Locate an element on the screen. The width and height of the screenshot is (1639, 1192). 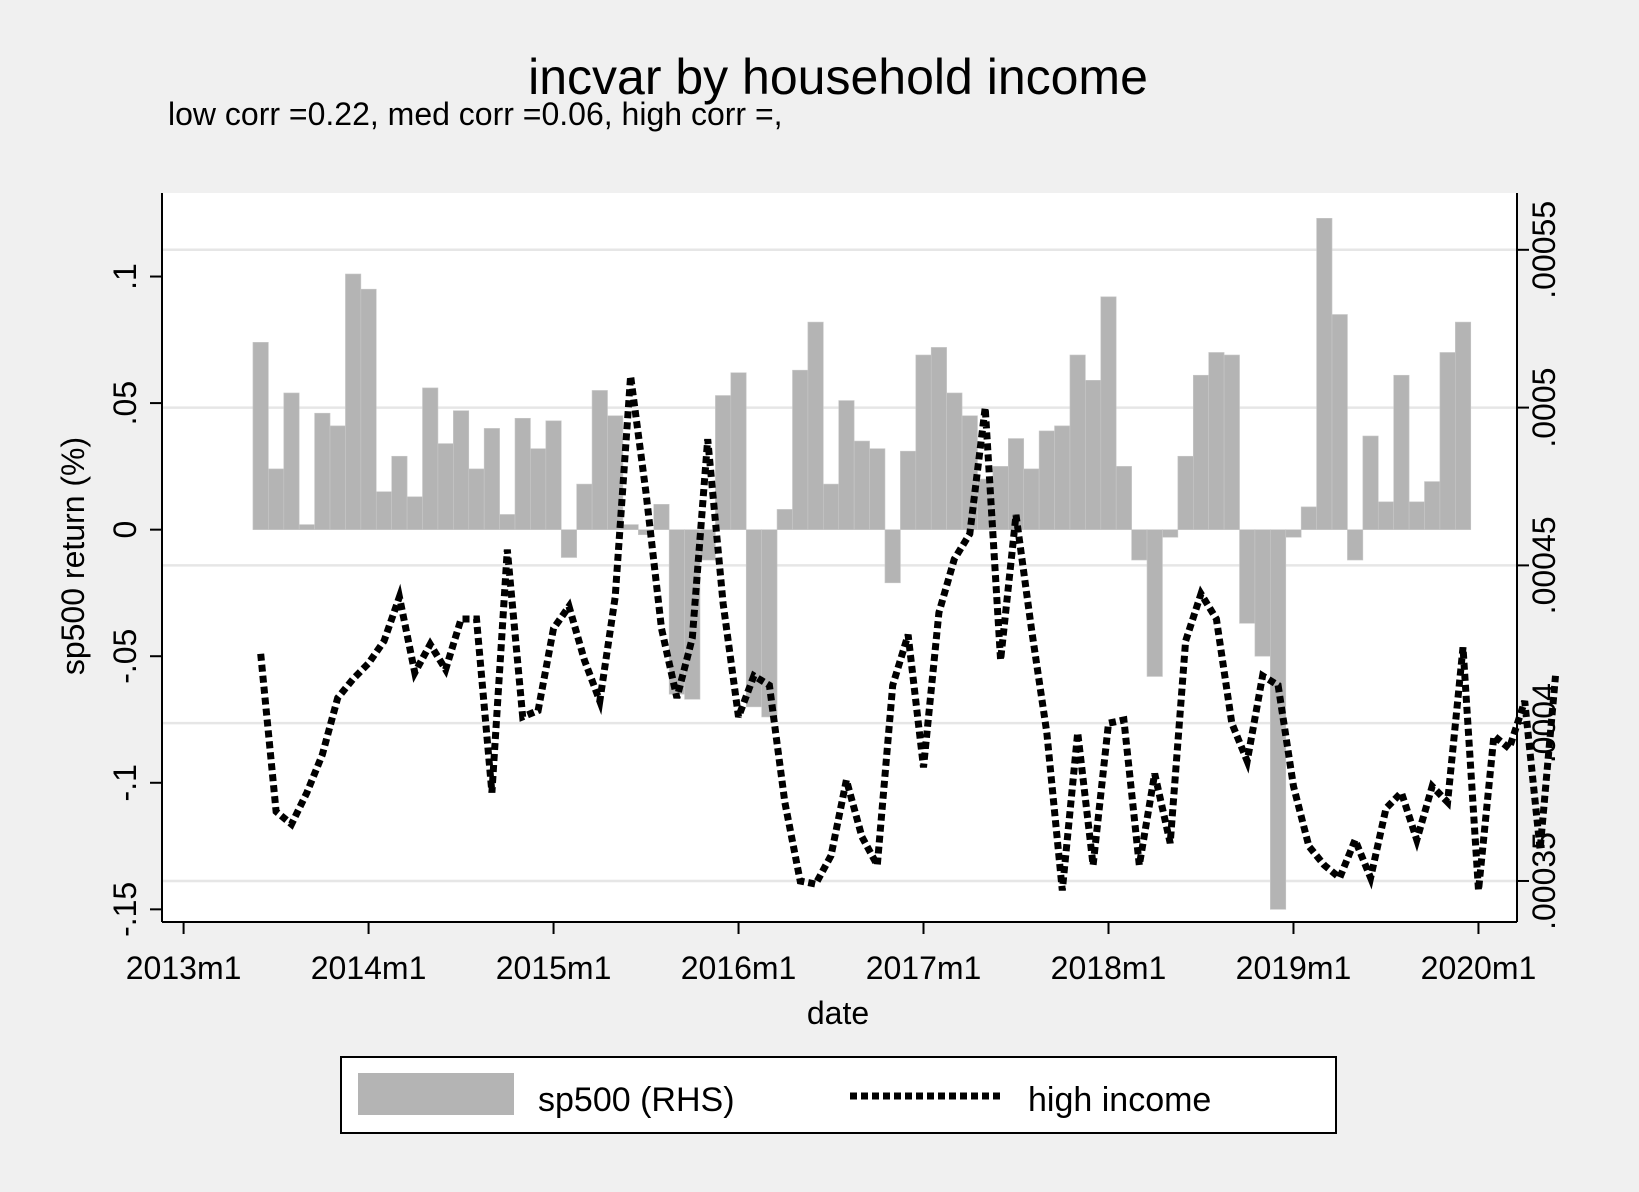
x-tick-label: 2015m1 is located at coordinates (554, 968).